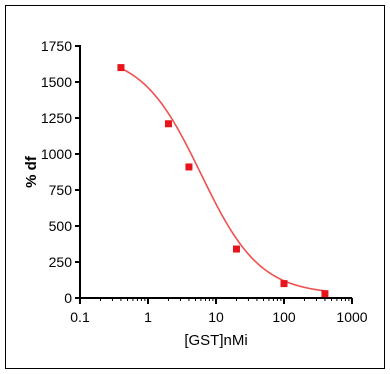 The width and height of the screenshot is (390, 374). Describe the element at coordinates (216, 317) in the screenshot. I see `x-tick-label: 10` at that location.